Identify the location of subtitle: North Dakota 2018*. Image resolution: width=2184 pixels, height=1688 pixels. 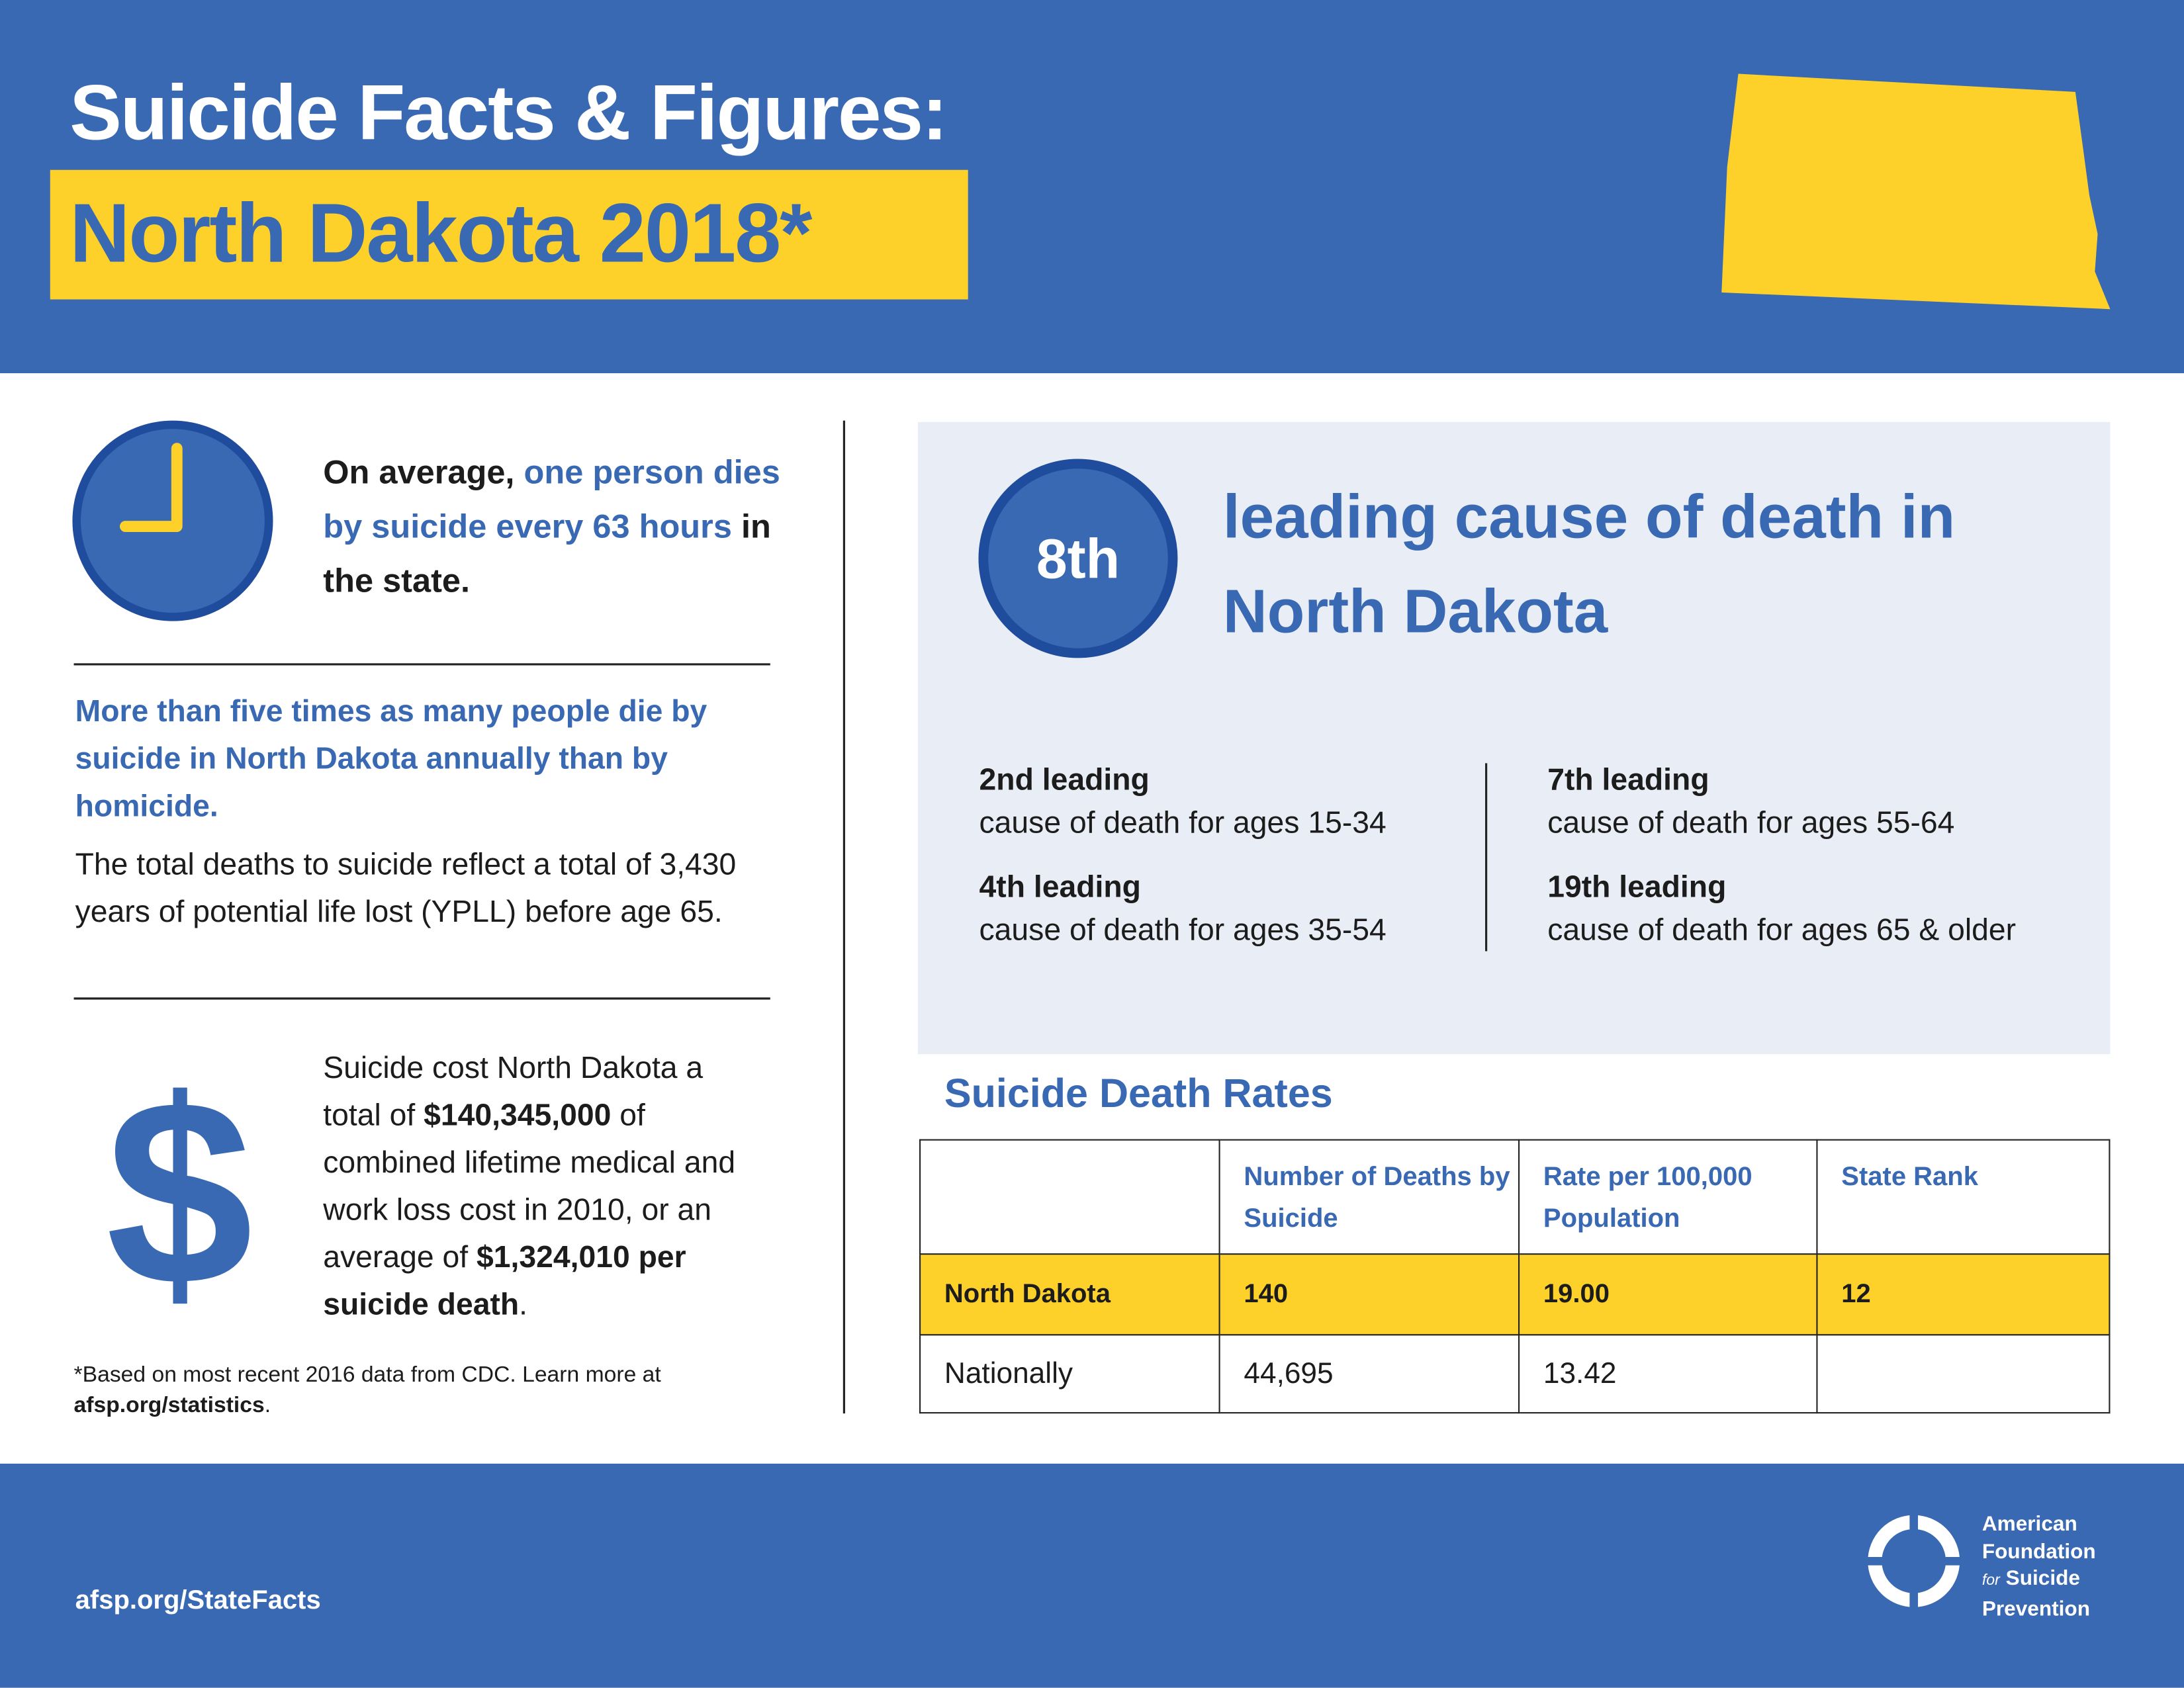
(440, 234).